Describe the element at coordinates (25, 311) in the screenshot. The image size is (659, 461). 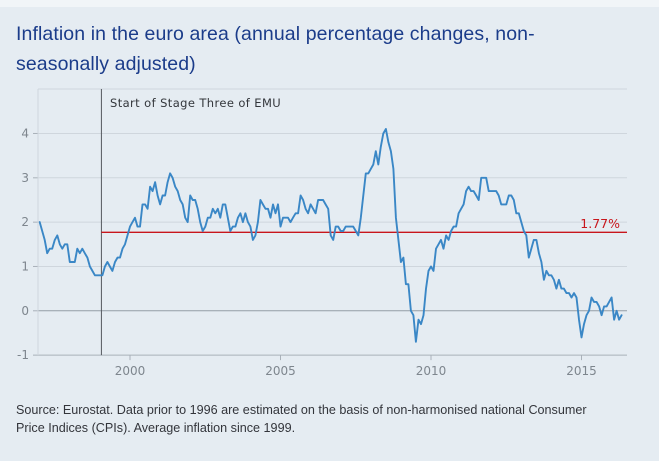
I see `y-tick-label: 0` at that location.